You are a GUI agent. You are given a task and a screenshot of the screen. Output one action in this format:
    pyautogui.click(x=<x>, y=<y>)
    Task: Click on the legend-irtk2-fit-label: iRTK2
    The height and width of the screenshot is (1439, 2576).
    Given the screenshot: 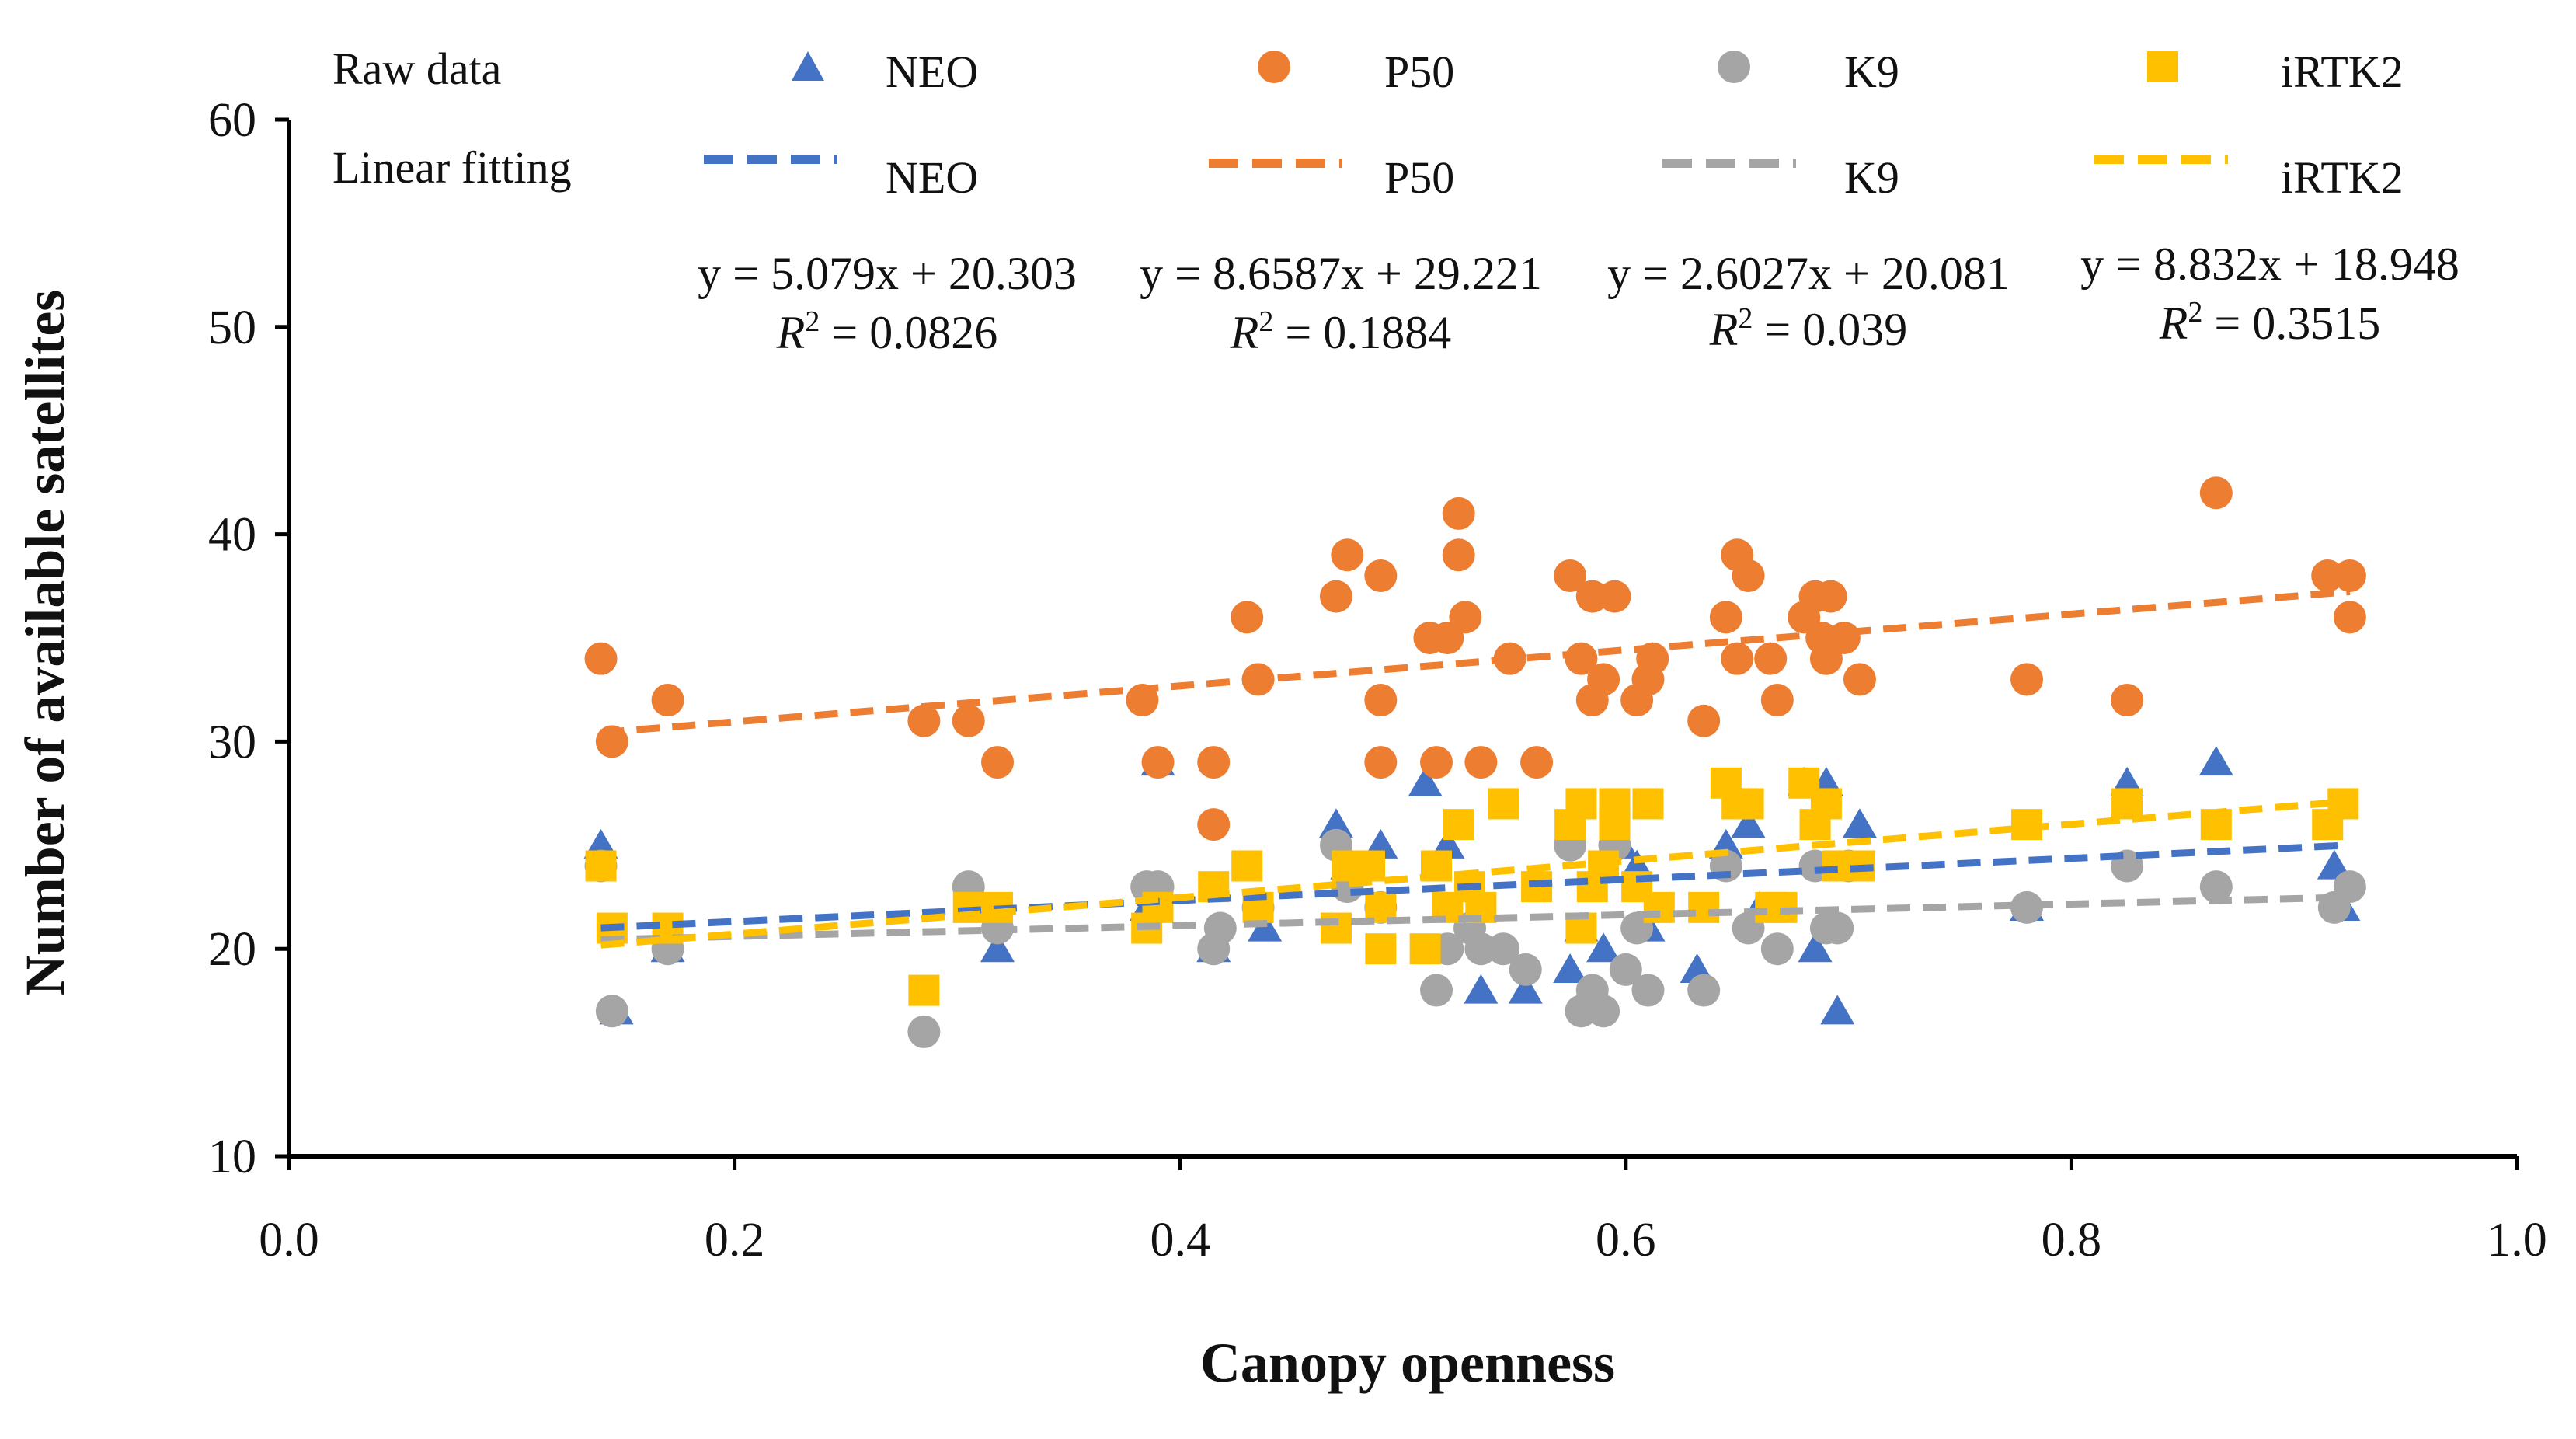 What is the action you would take?
    pyautogui.click(x=2342, y=177)
    